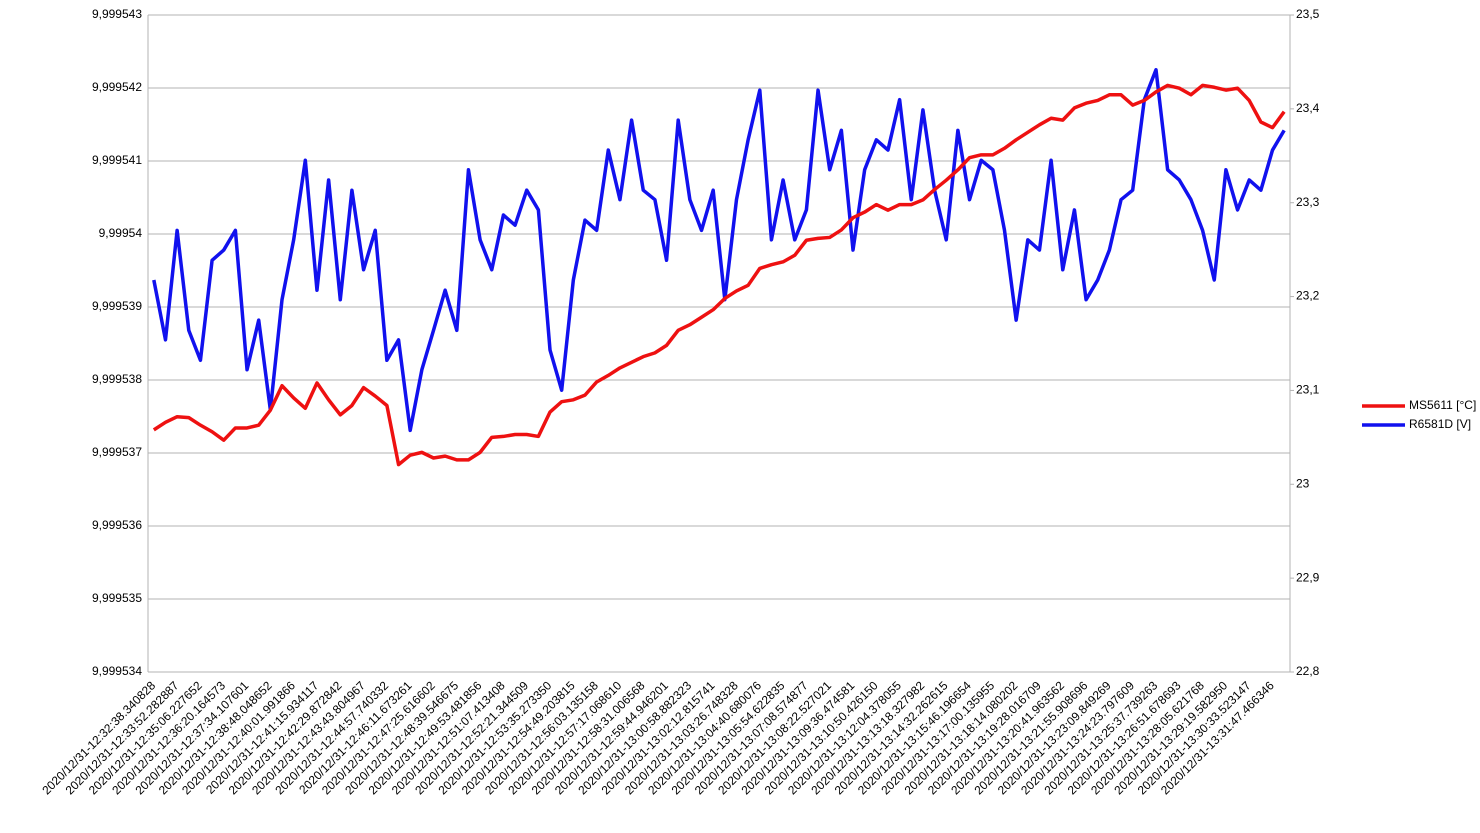 This screenshot has height=833, width=1480. What do you see at coordinates (1308, 14) in the screenshot?
I see `y2-tick-label: 23,5` at bounding box center [1308, 14].